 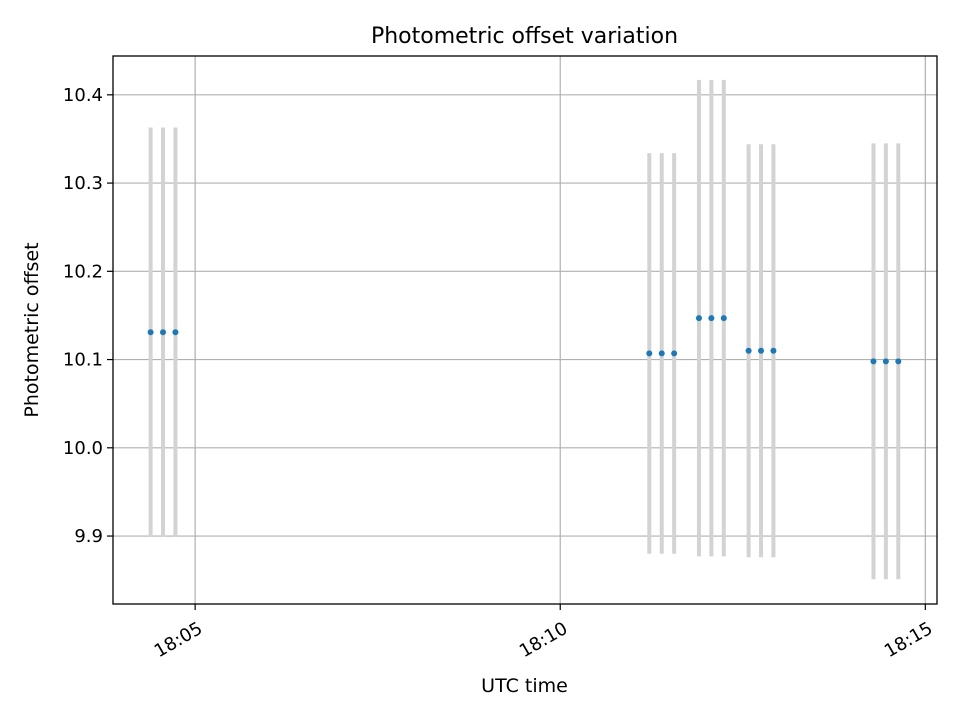 What do you see at coordinates (88, 536) in the screenshot?
I see `y-tick-label: 9.9` at bounding box center [88, 536].